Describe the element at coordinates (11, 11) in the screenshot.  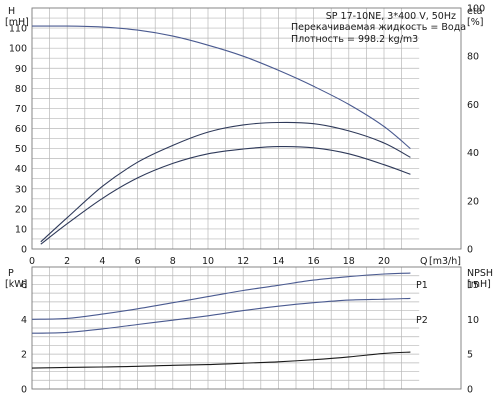
I see `head-axis-label: H` at that location.